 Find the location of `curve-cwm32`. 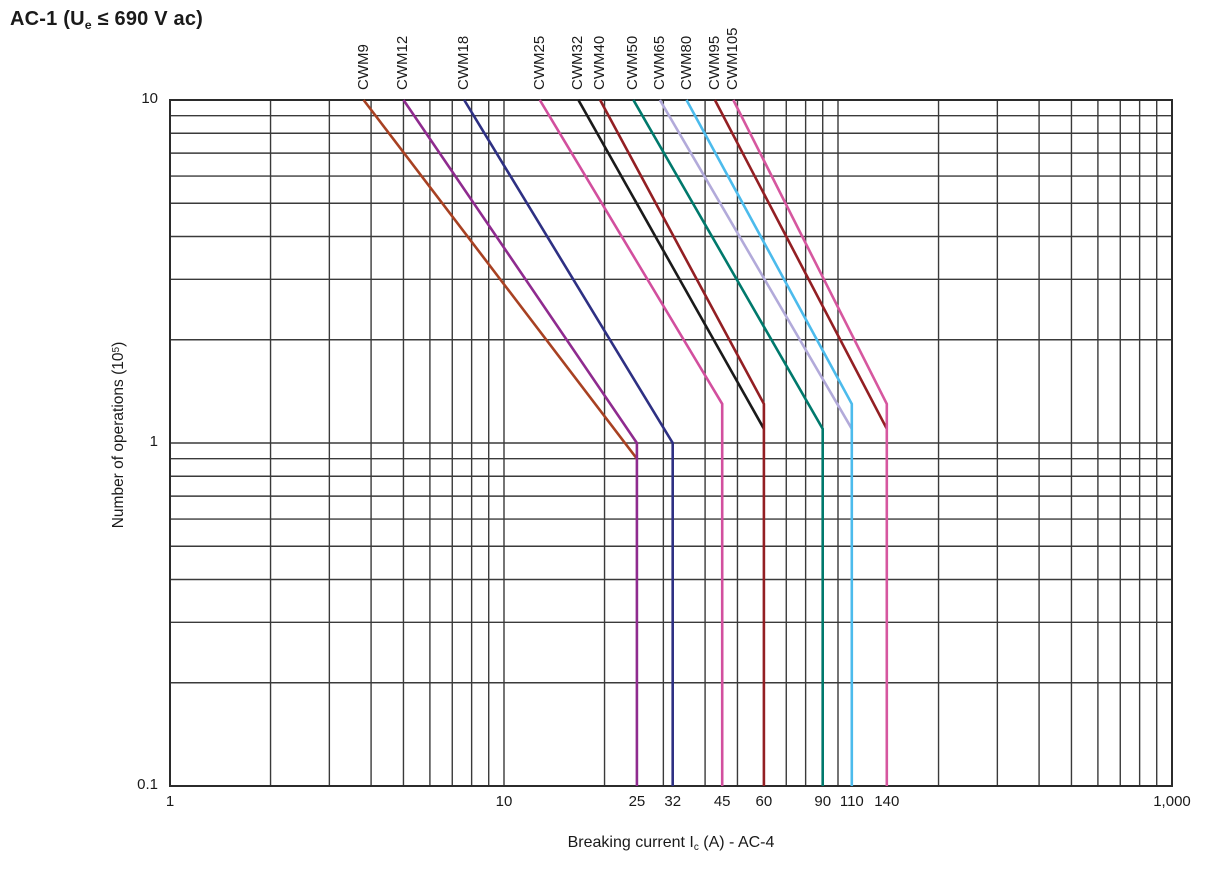

curve-cwm32 is located at coordinates (671, 264).